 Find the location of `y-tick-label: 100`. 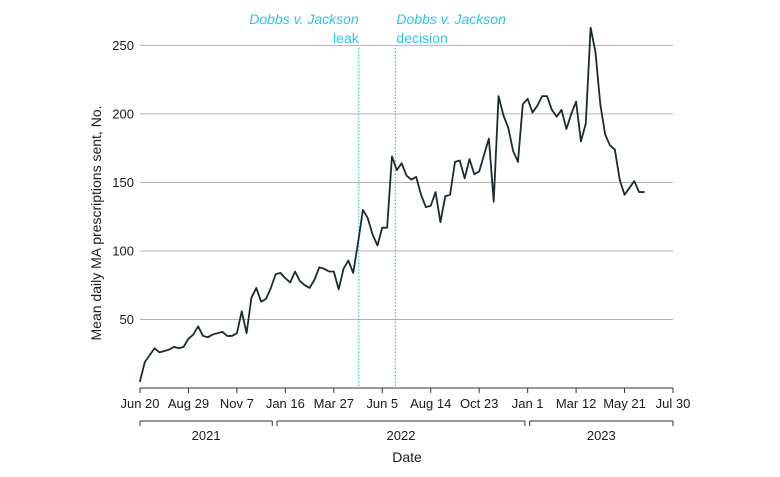

y-tick-label: 100 is located at coordinates (123, 250).